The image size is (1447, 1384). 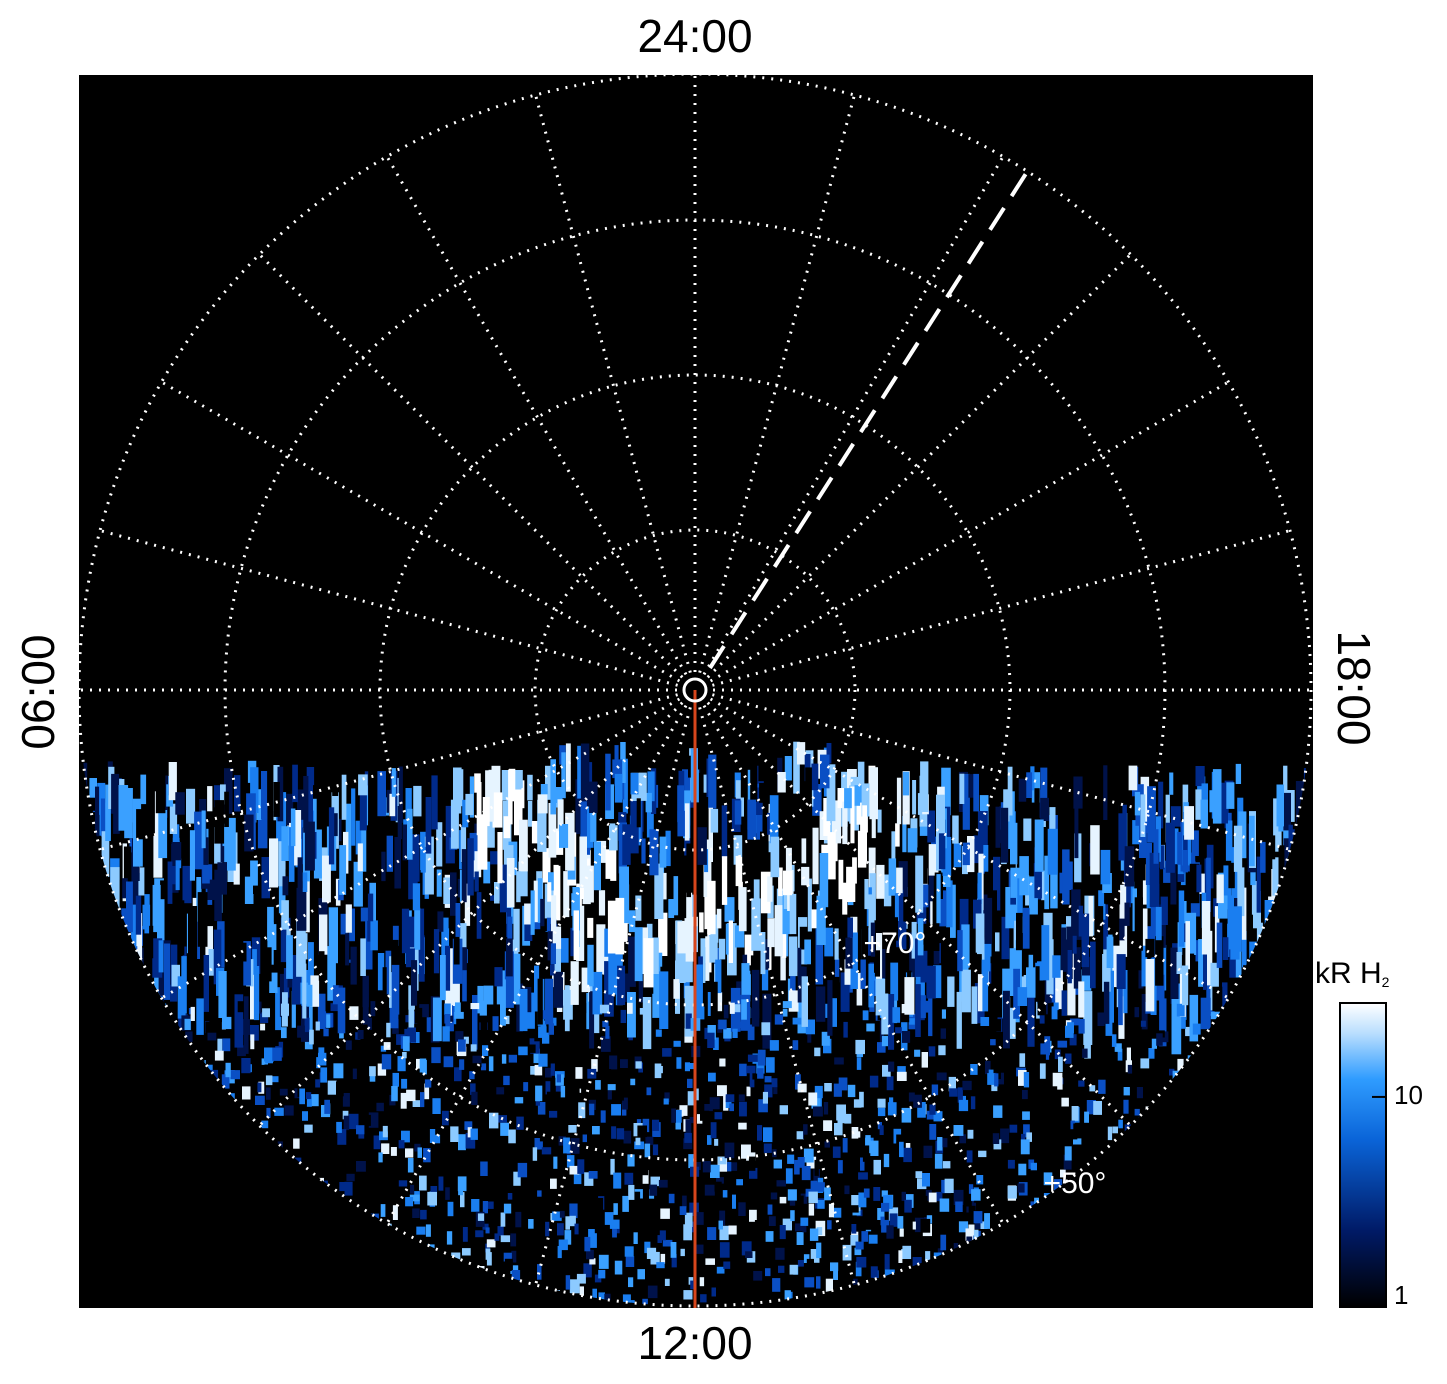 I want to click on latitude-label: +50°, so click(x=1075, y=1183).